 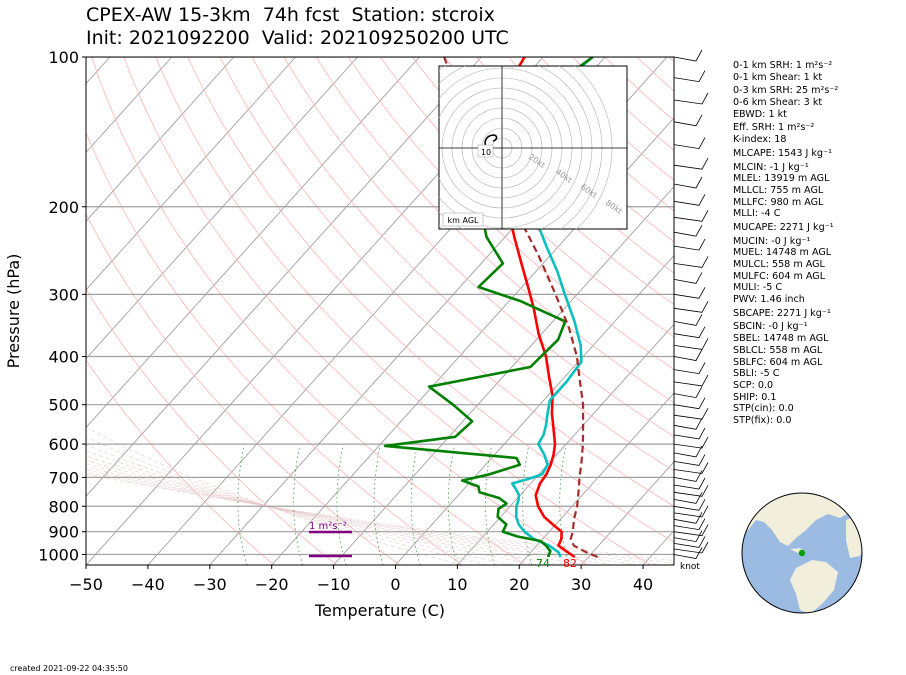 I want to click on index-line: SBLI: -5 C, so click(x=756, y=374).